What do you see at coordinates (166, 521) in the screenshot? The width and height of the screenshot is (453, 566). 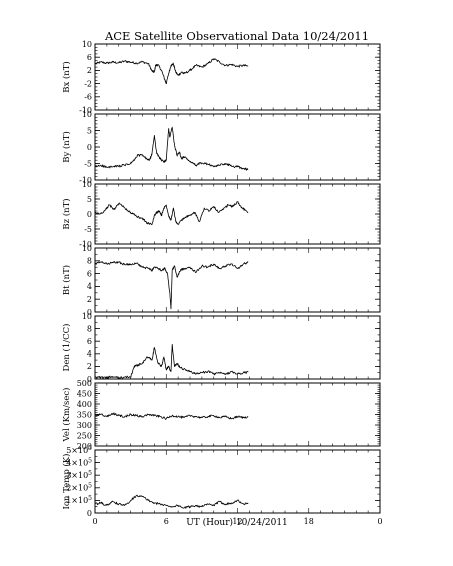 I see `x-tick-label: 6` at bounding box center [166, 521].